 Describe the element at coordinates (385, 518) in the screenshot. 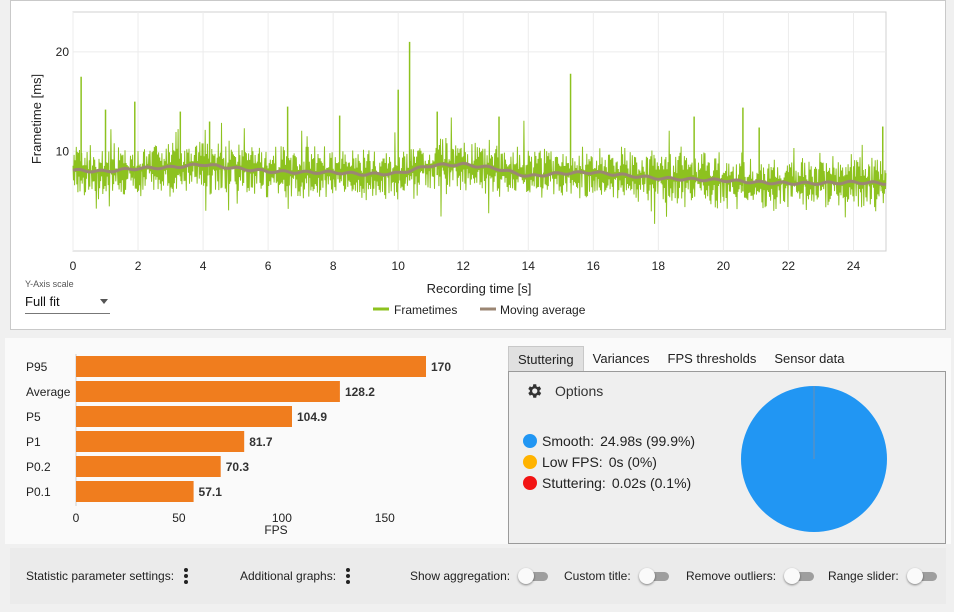

I see `bar-x-tick-label: 150` at that location.